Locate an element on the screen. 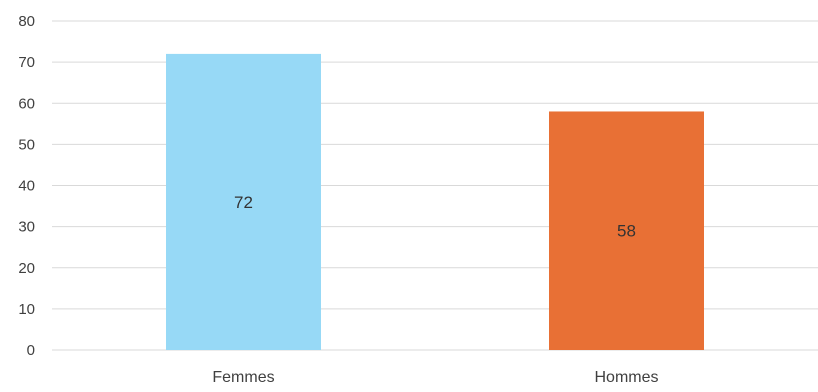 Image resolution: width=818 pixels, height=392 pixels. data-label-femmes: 72 is located at coordinates (243, 202).